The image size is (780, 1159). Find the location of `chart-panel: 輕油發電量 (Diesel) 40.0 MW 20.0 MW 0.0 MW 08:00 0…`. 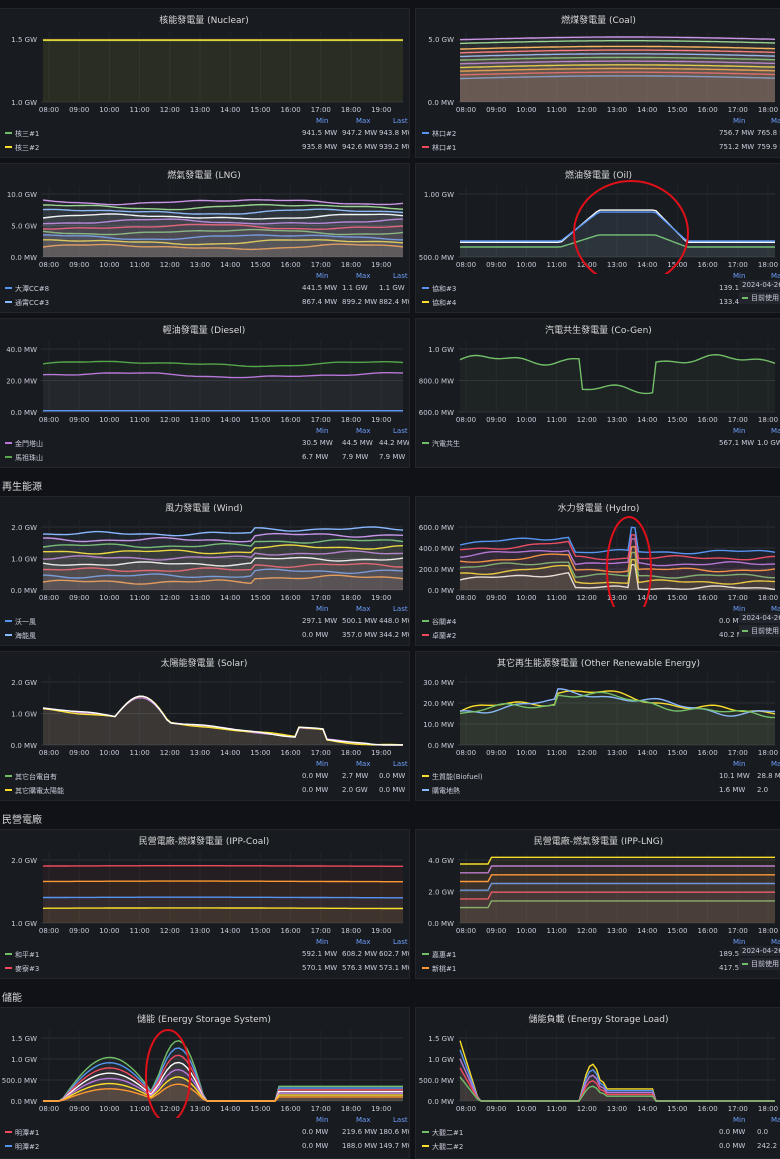

chart-panel: 輕油發電量 (Diesel) 40.0 MW 20.0 MW 0.0 MW 08:00 0… is located at coordinates (205, 393).